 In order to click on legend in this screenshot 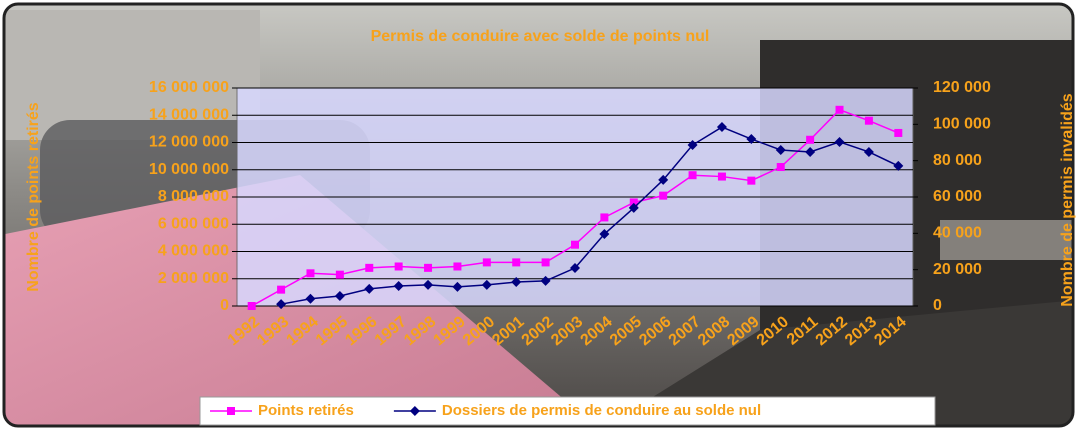, I will do `click(567, 411)`.